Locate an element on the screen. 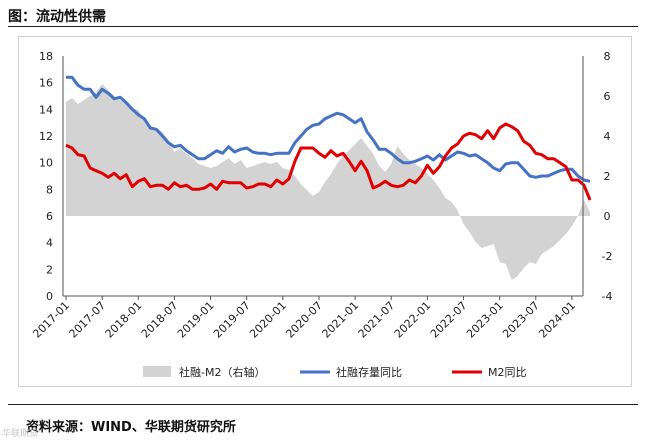 This screenshot has height=441, width=647. legend-area-swatch is located at coordinates (157, 371).